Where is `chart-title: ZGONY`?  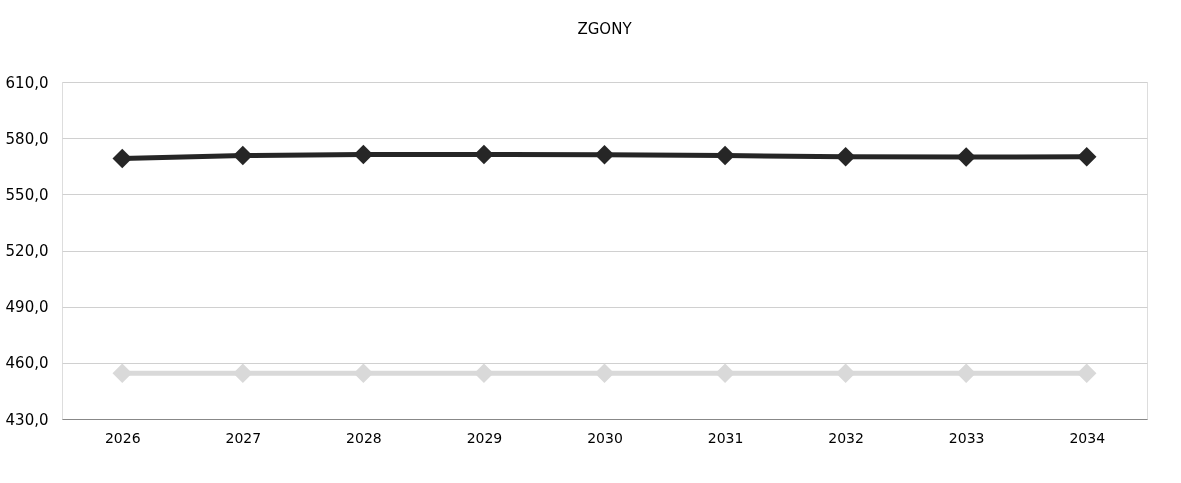 chart-title: ZGONY is located at coordinates (605, 29).